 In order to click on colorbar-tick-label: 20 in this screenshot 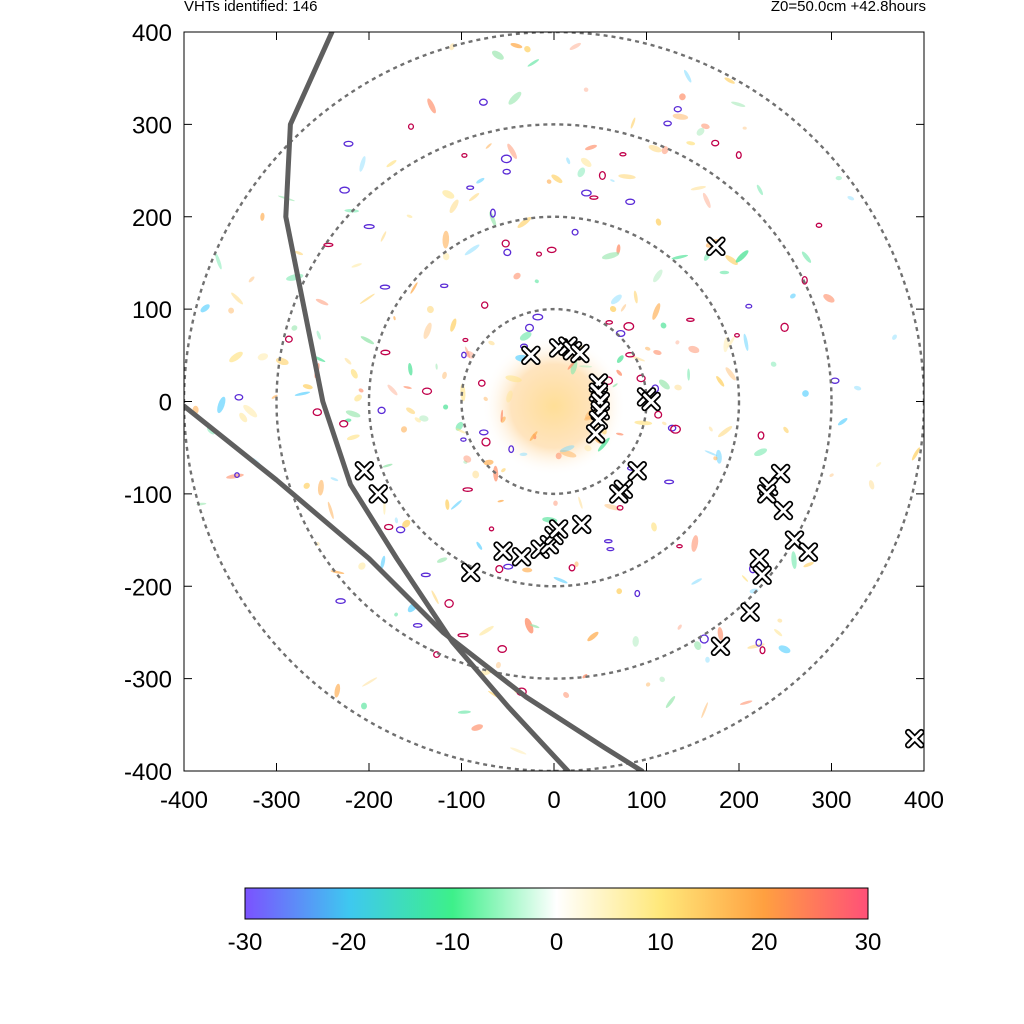, I will do `click(764, 942)`.